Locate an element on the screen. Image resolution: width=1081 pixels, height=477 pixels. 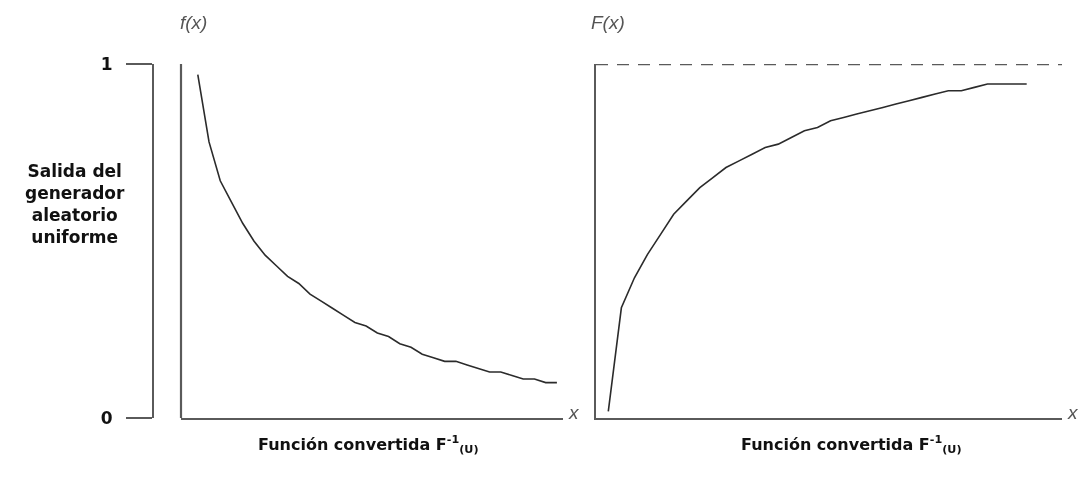
y-axis-title: Salida del generador aleatorio uniforme is located at coordinates (75, 204).